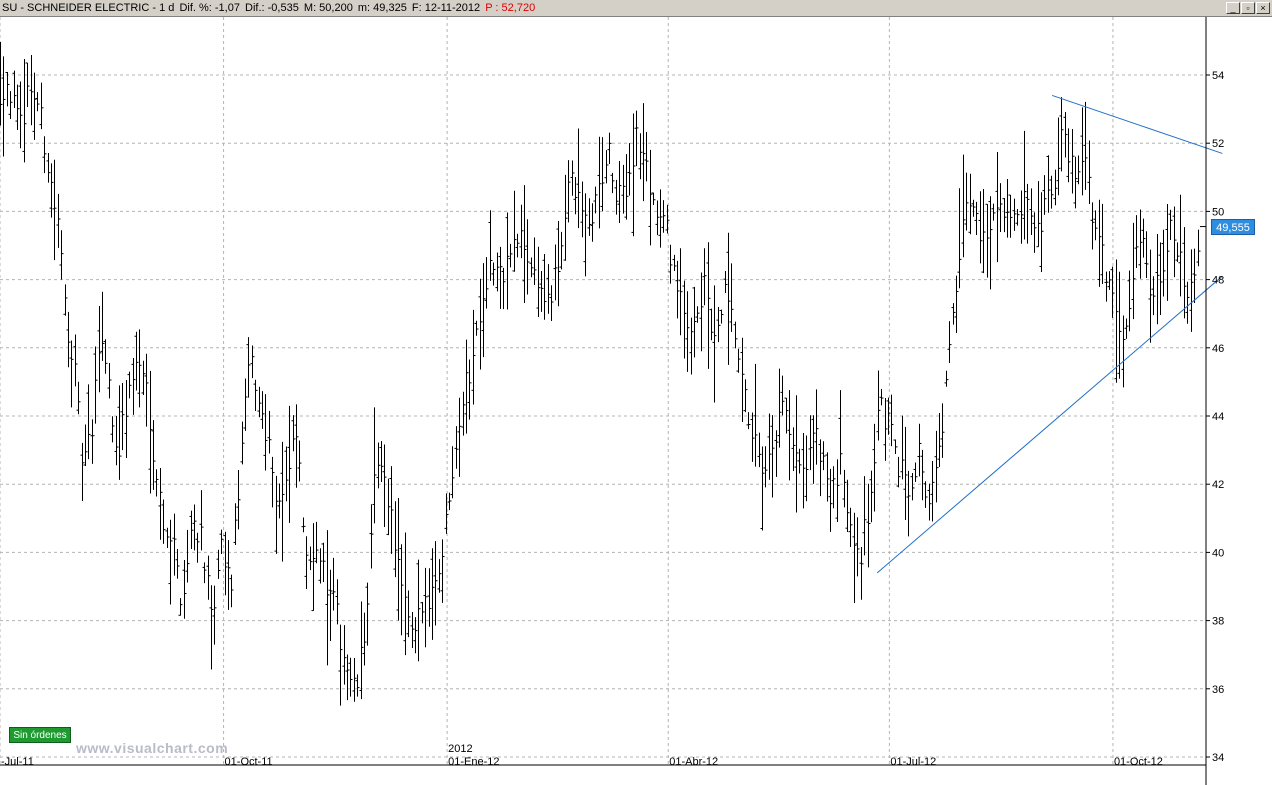  What do you see at coordinates (382, 8) in the screenshot?
I see `min-label: m: 49,325` at bounding box center [382, 8].